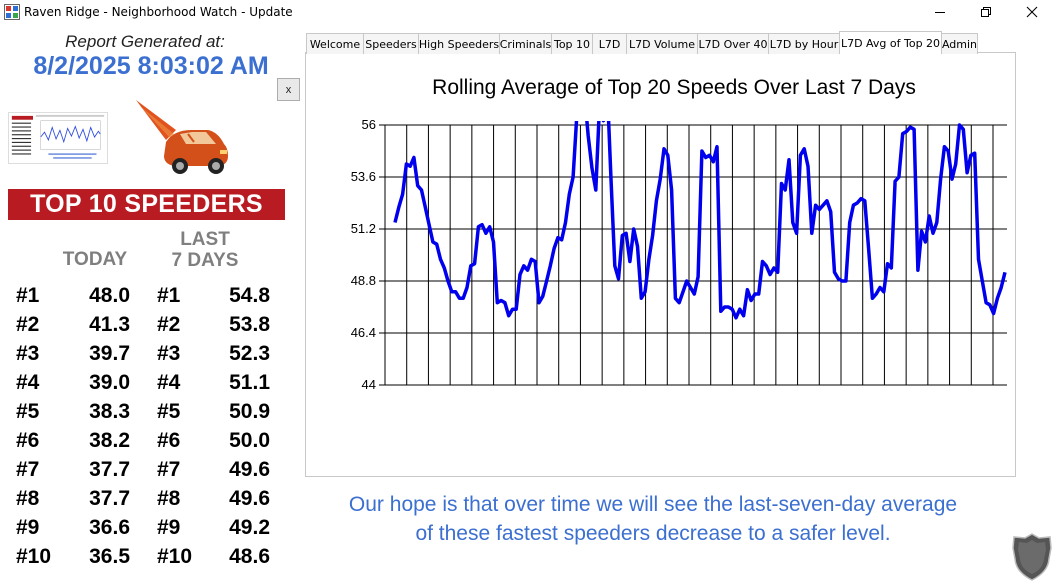  What do you see at coordinates (1032, 557) in the screenshot?
I see `shield-badge-icon` at bounding box center [1032, 557].